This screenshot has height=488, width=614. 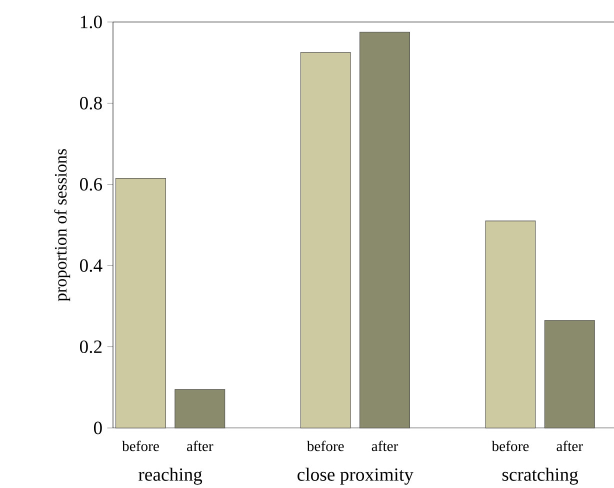 What do you see at coordinates (91, 347) in the screenshot?
I see `y-tick-label: 0.2` at bounding box center [91, 347].